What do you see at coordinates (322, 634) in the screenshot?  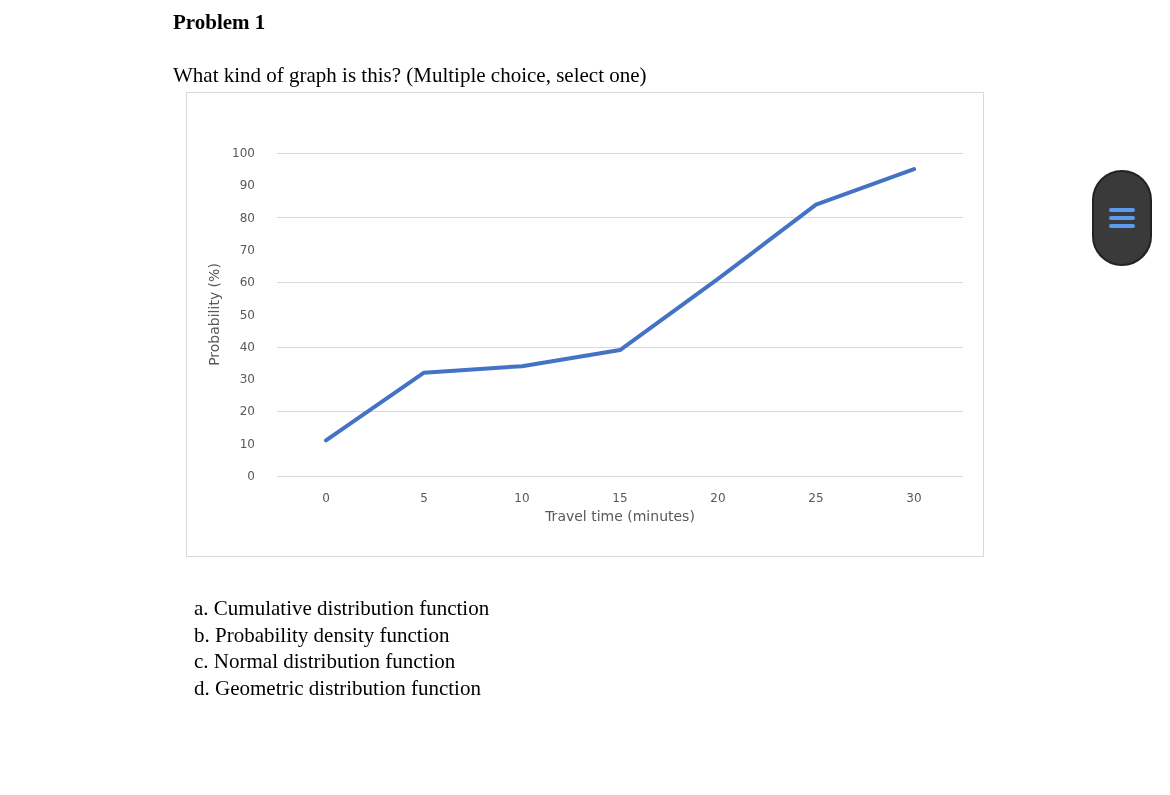 I see `text: b. Probability density function` at bounding box center [322, 634].